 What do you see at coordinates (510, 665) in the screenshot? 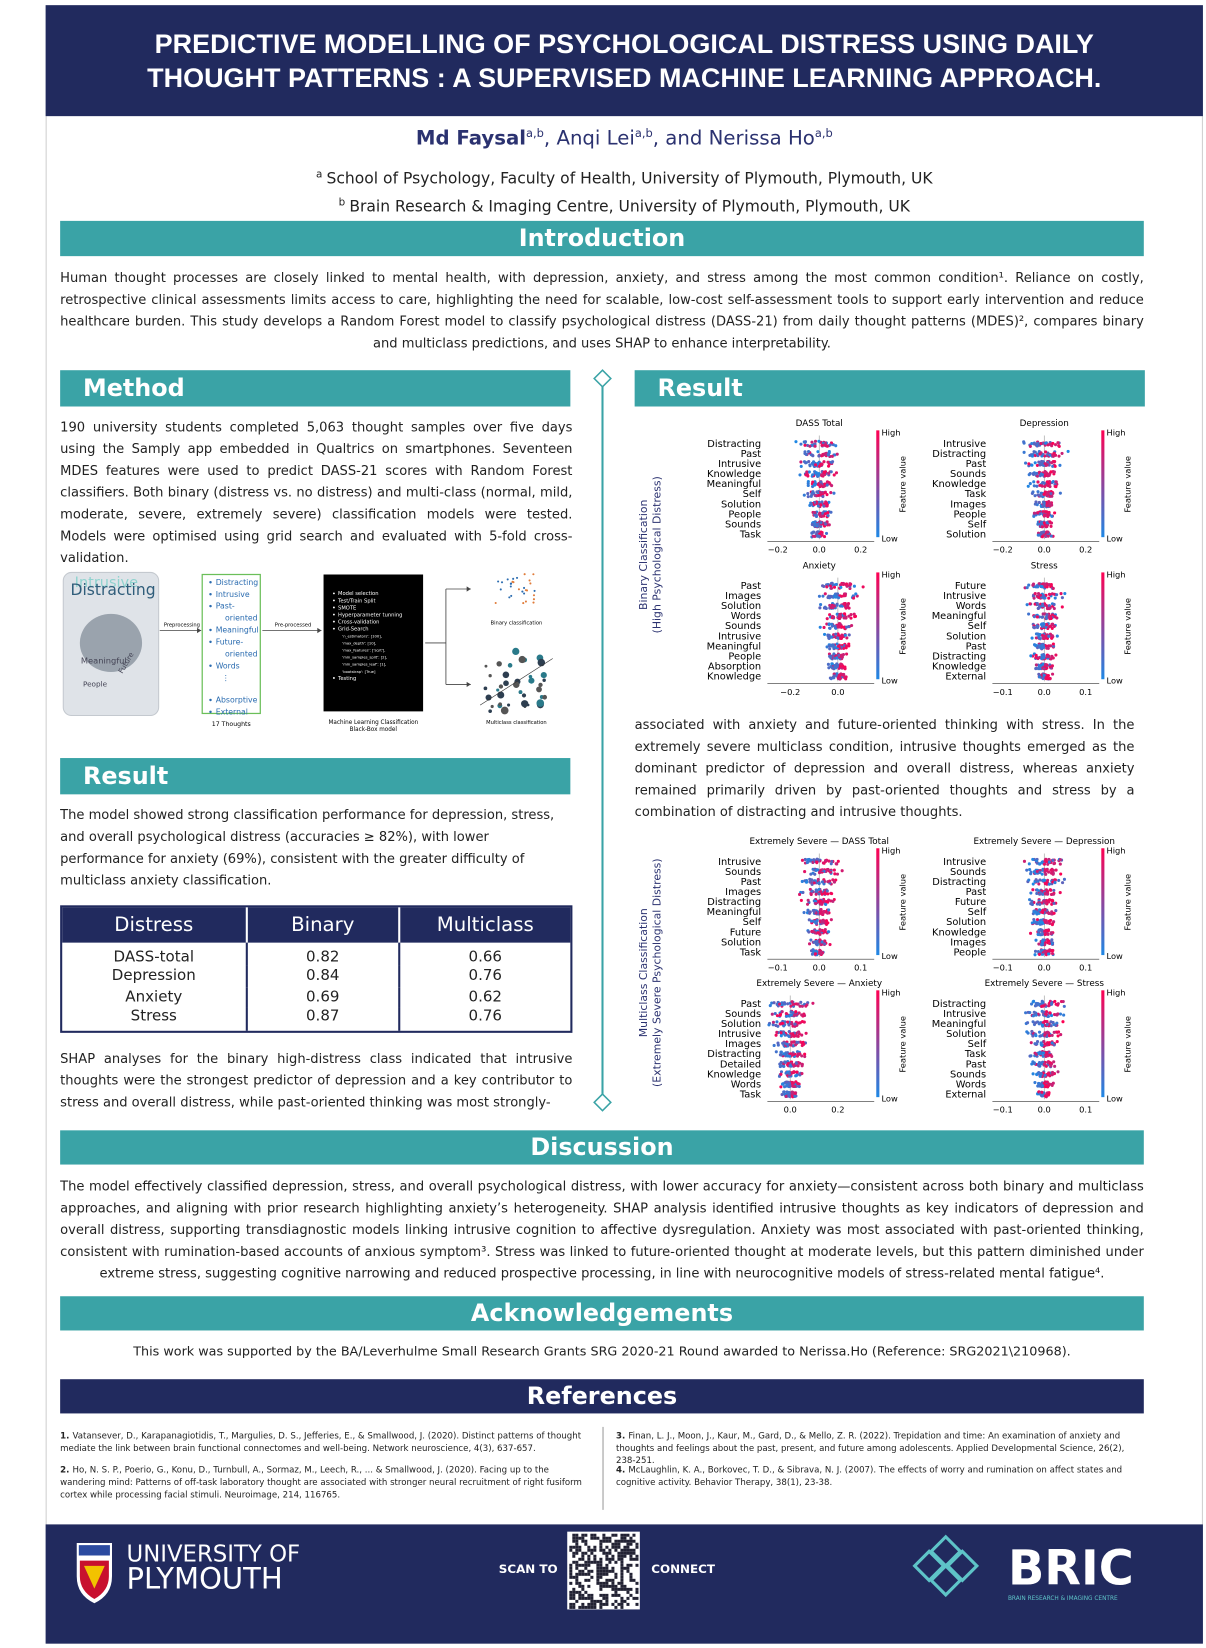
I see `icon-dot` at bounding box center [510, 665].